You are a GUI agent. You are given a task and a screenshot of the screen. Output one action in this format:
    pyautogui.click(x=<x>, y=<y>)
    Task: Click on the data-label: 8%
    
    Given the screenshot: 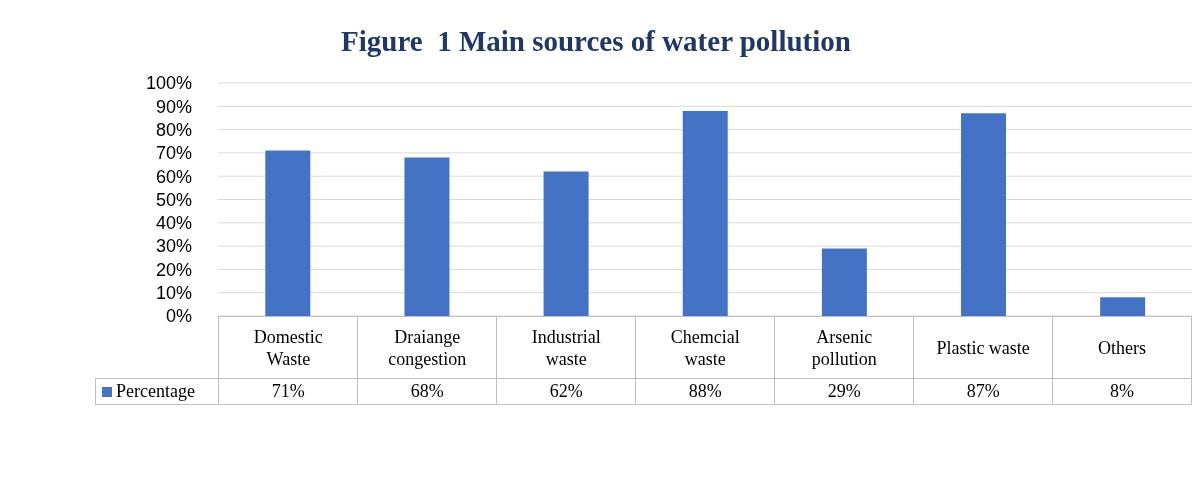 What is the action you would take?
    pyautogui.click(x=1122, y=391)
    